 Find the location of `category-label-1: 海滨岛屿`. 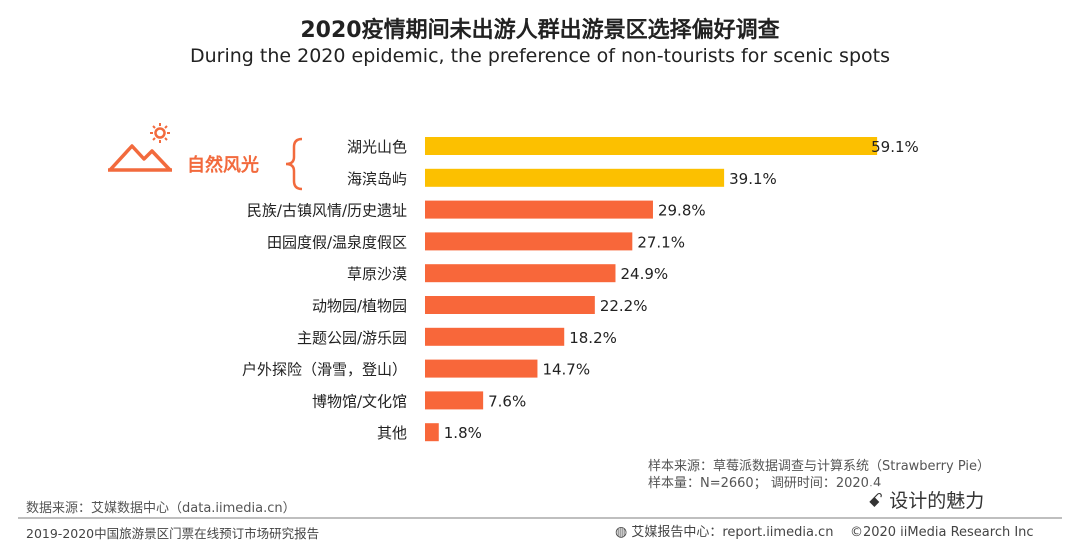

category-label-1: 海滨岛屿 is located at coordinates (377, 179).